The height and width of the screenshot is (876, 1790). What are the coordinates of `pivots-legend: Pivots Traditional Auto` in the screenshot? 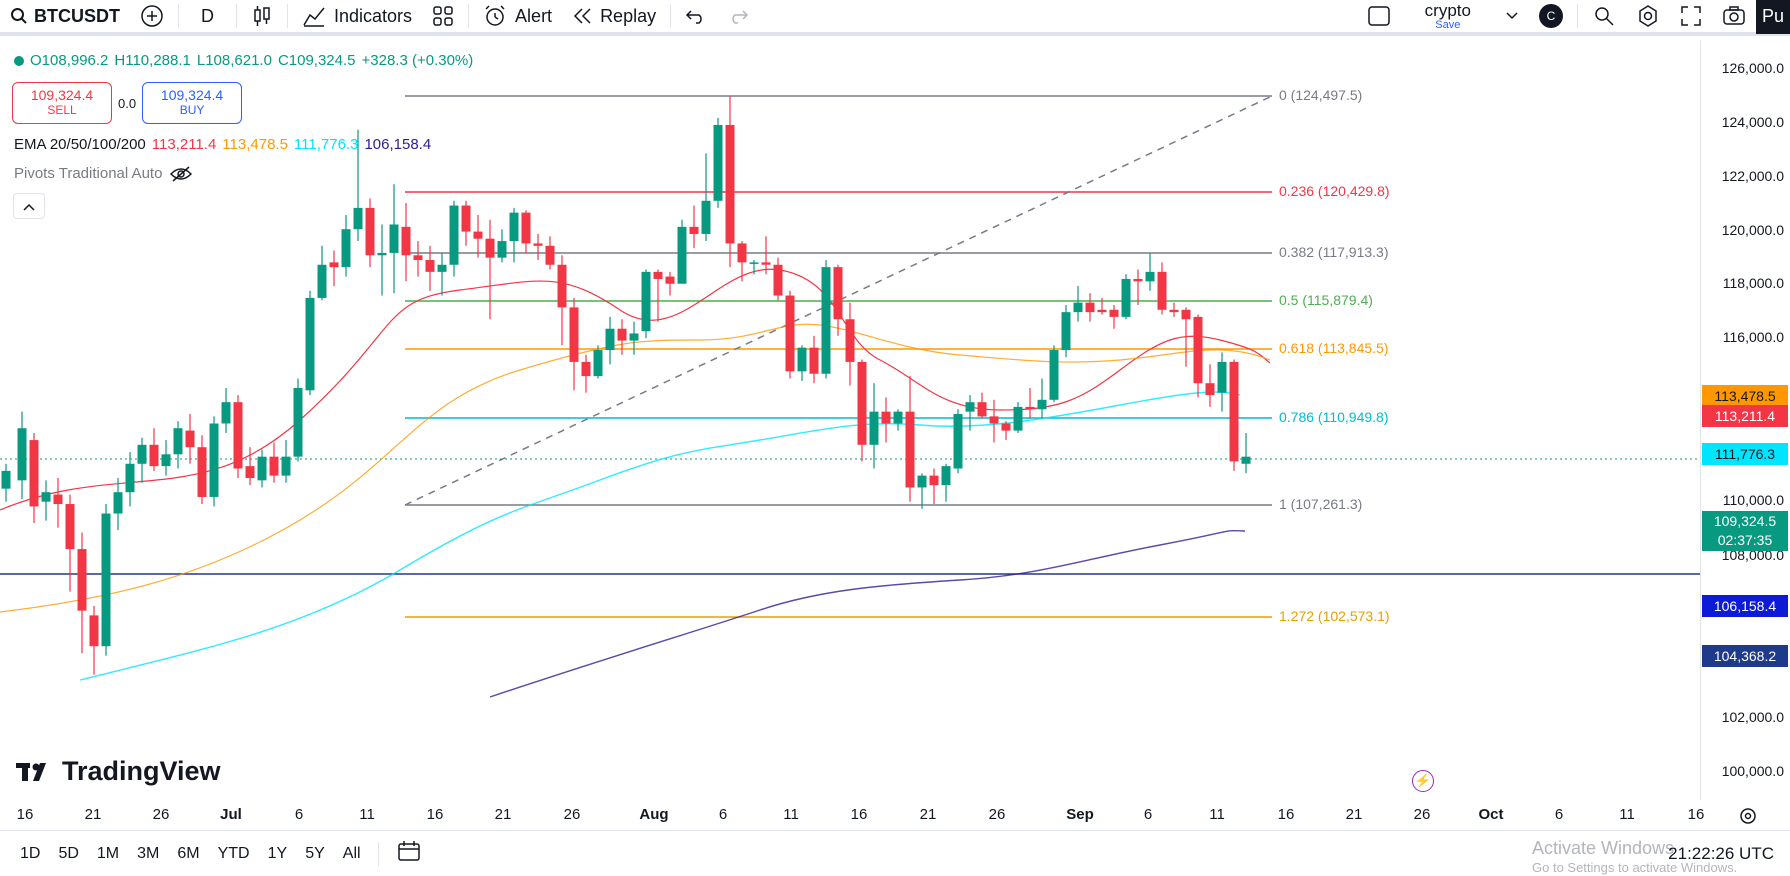 It's located at (103, 173).